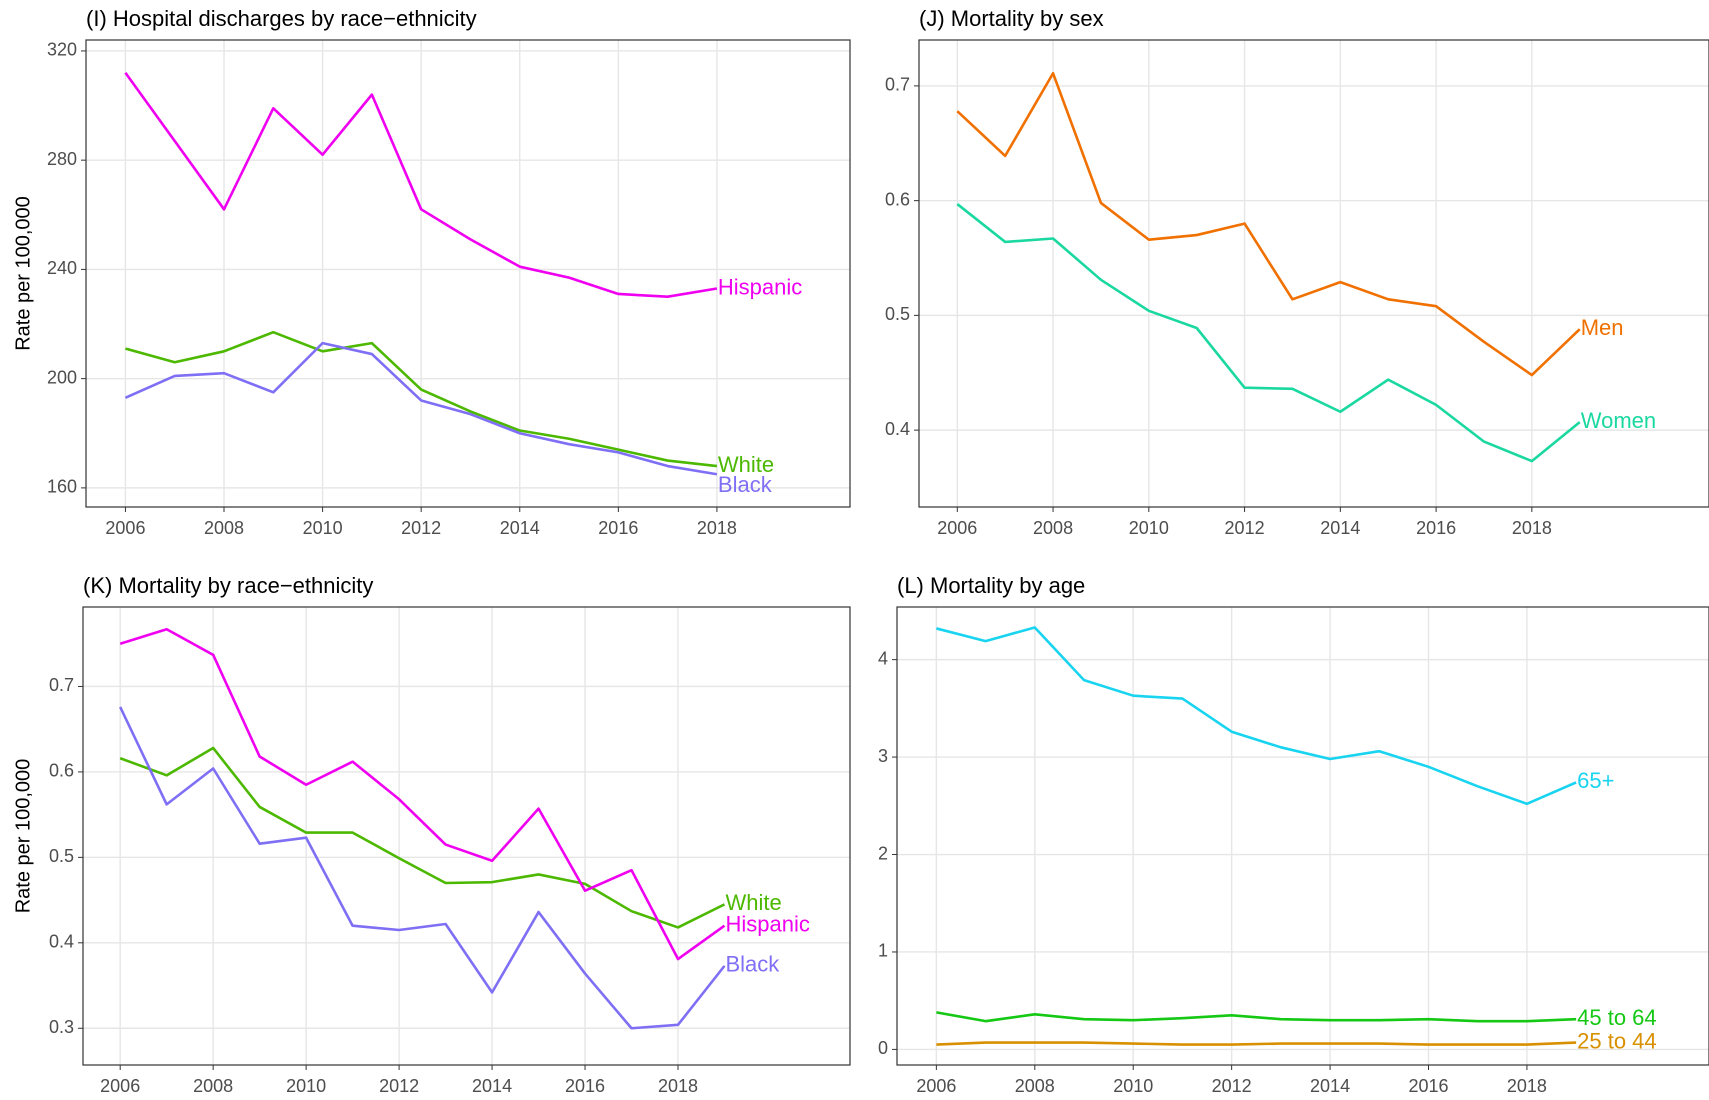  I want to click on y-tick-label: 320, so click(62, 50).